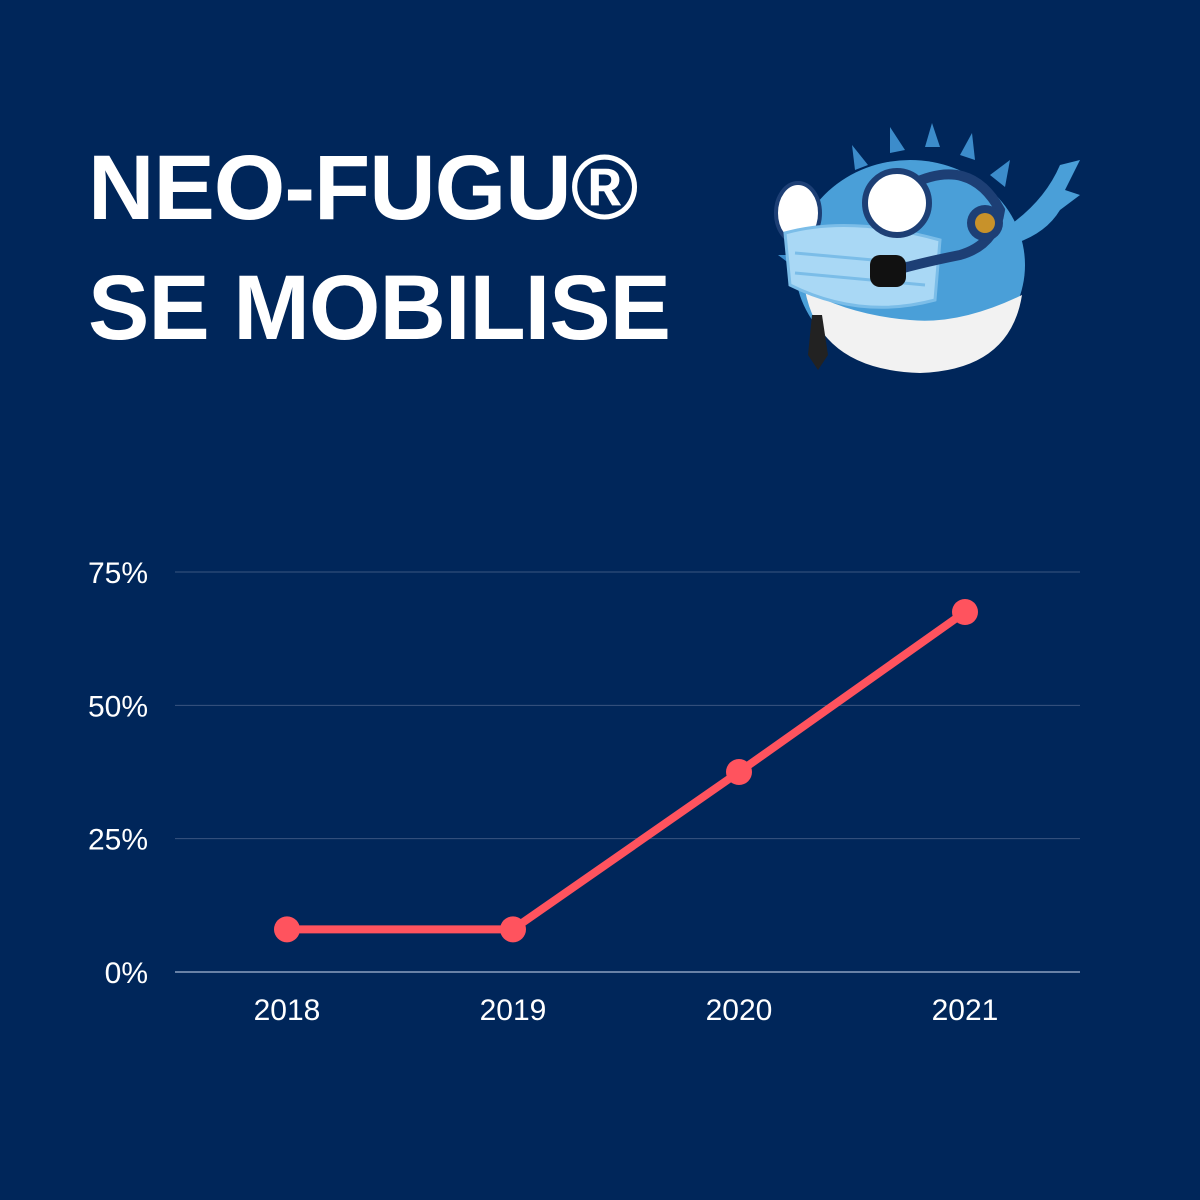  I want to click on x-tick-label: 2018, so click(287, 1010).